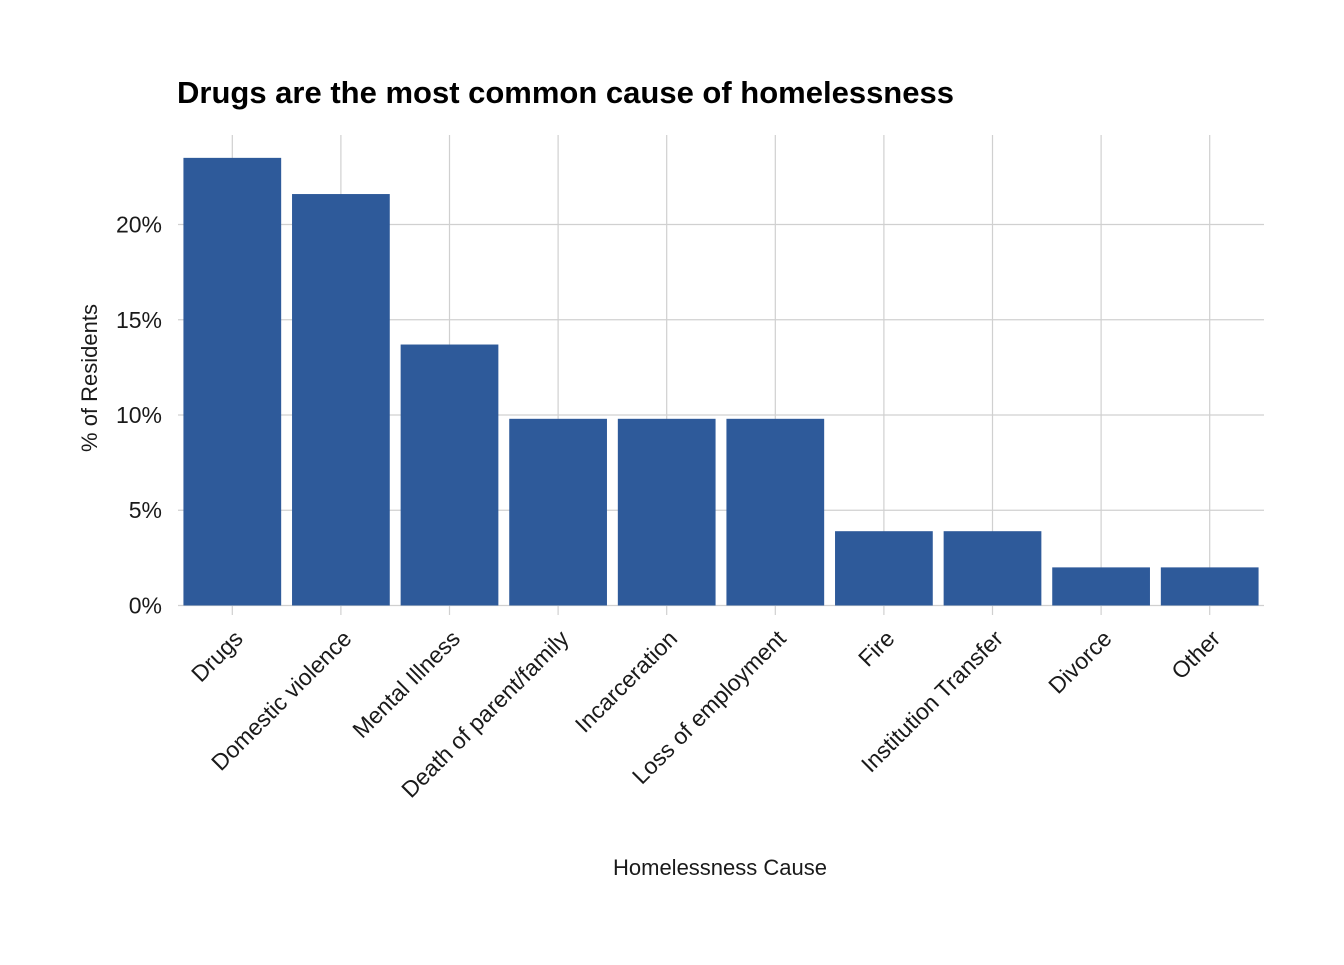 The height and width of the screenshot is (965, 1344). I want to click on x-tick-label: Incarceration, so click(626, 681).